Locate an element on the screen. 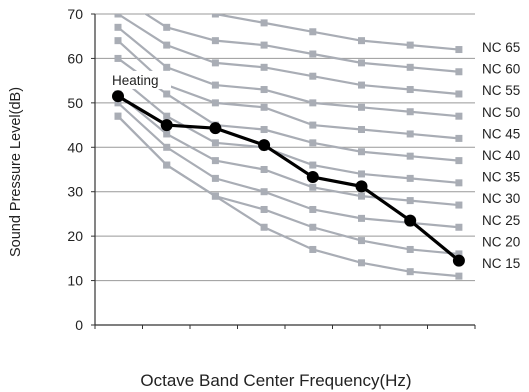 The width and height of the screenshot is (529, 392). y-tick-label: 30 is located at coordinates (75, 192).